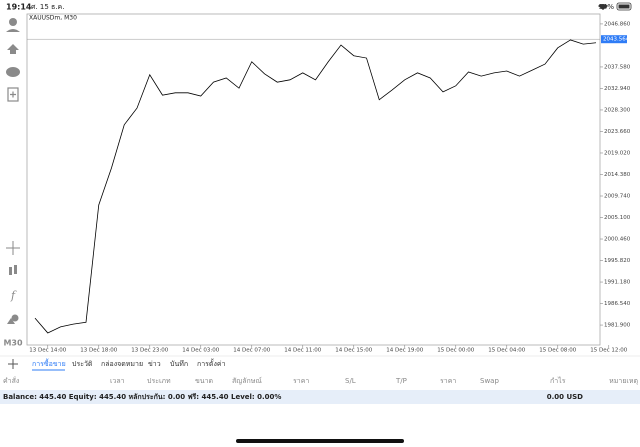 The width and height of the screenshot is (640, 447). I want to click on chart-title: XAUUSDm, M30, so click(53, 18).